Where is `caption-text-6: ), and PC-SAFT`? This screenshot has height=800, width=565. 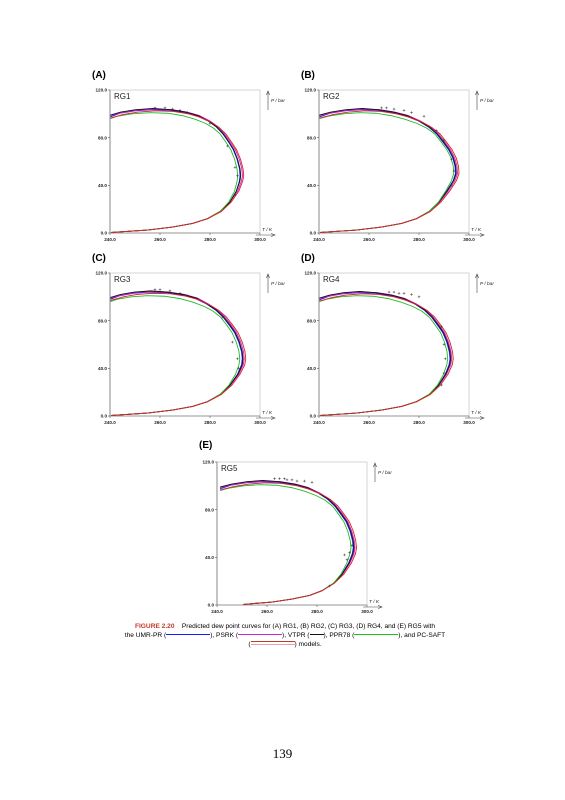
caption-text-6: ), and PC-SAFT is located at coordinates (422, 635).